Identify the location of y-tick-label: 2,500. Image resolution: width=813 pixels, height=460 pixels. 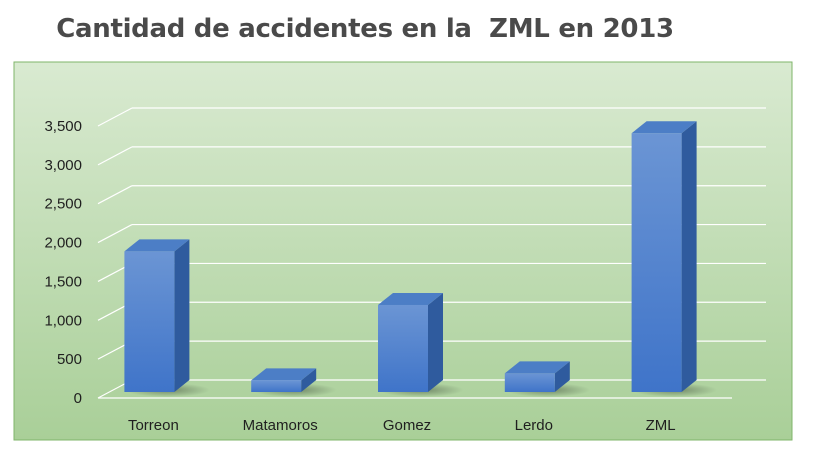
(63, 204).